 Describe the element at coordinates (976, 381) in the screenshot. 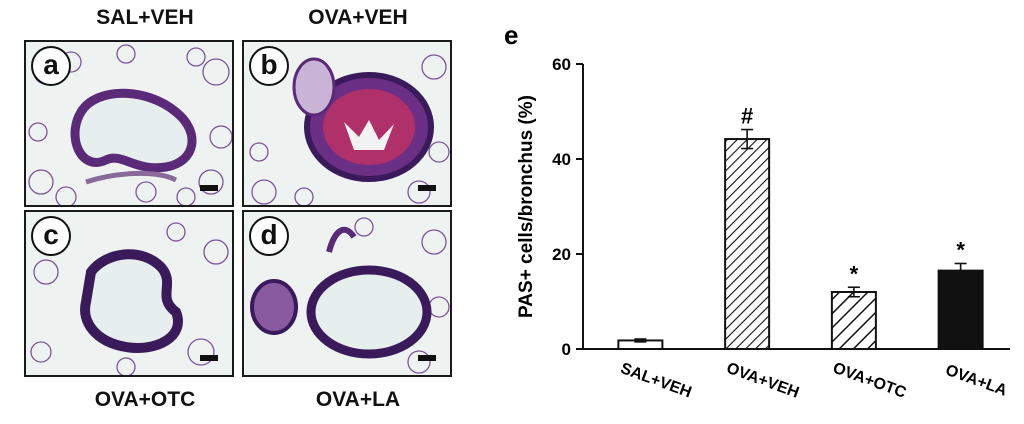

I see `x-tick-label: OVA+LA` at that location.